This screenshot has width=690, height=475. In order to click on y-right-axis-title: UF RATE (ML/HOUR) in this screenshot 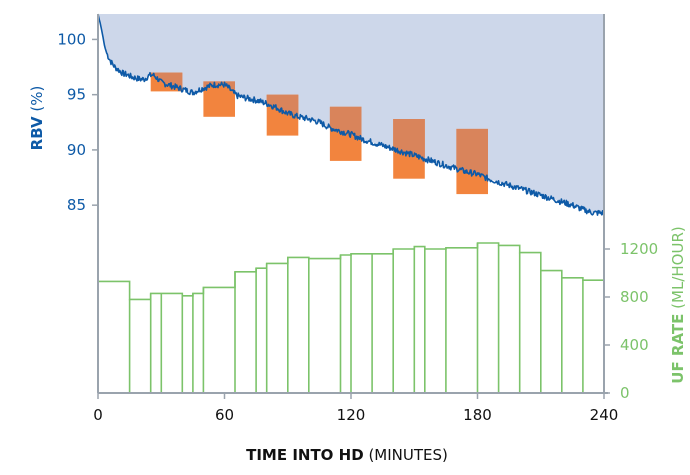, I will do `click(678, 304)`.